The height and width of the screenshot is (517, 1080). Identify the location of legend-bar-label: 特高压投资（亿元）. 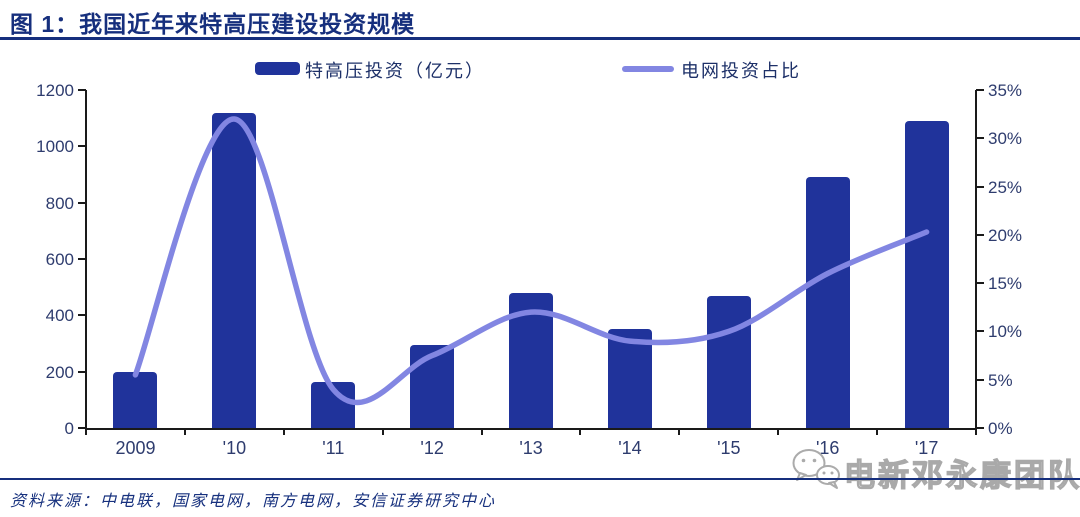
(395, 71).